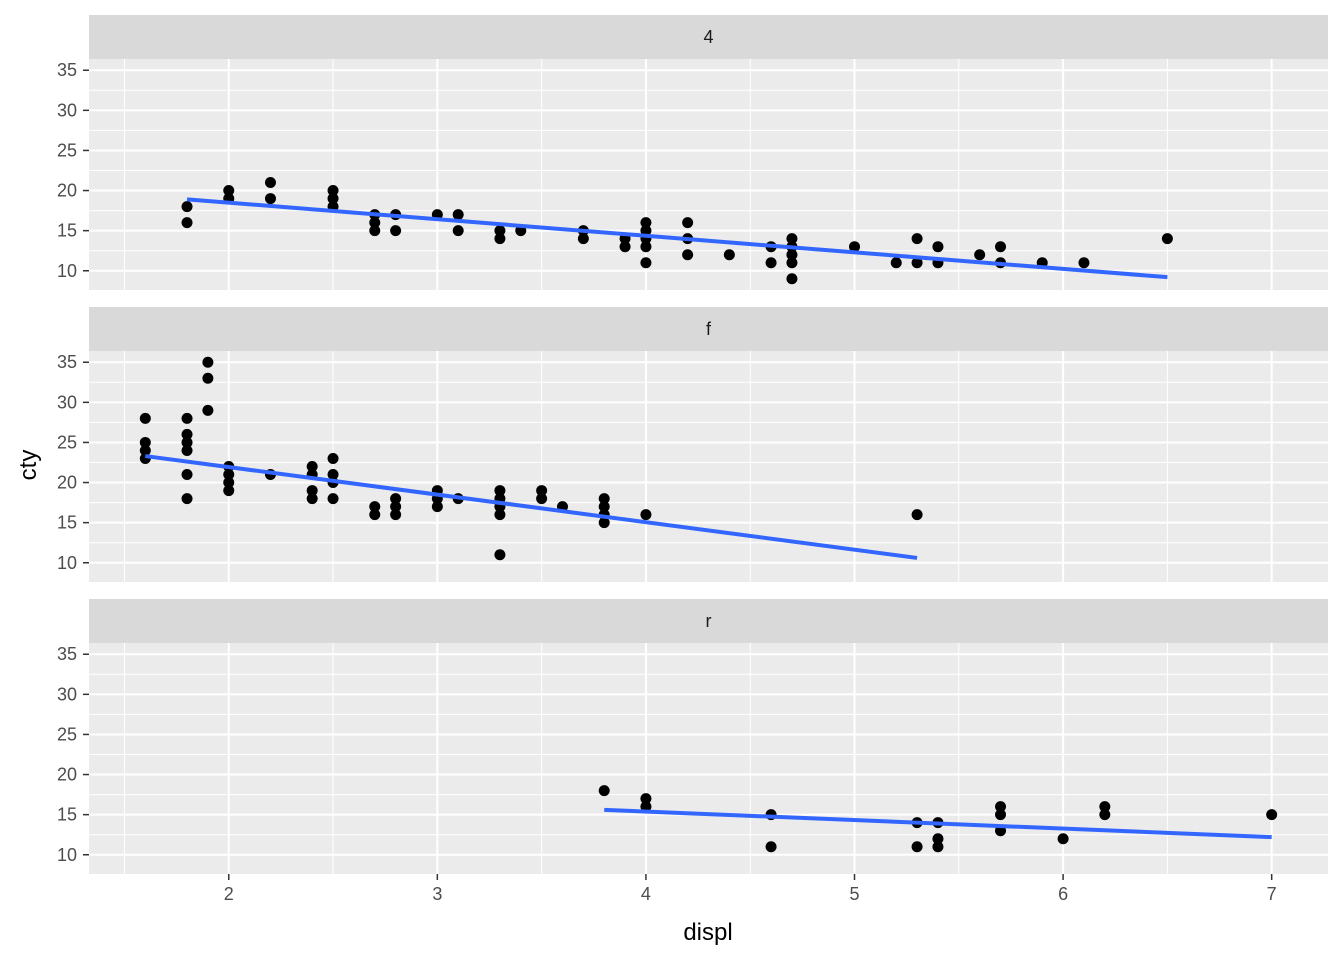  I want to click on x-tick-label: 2, so click(229, 894).